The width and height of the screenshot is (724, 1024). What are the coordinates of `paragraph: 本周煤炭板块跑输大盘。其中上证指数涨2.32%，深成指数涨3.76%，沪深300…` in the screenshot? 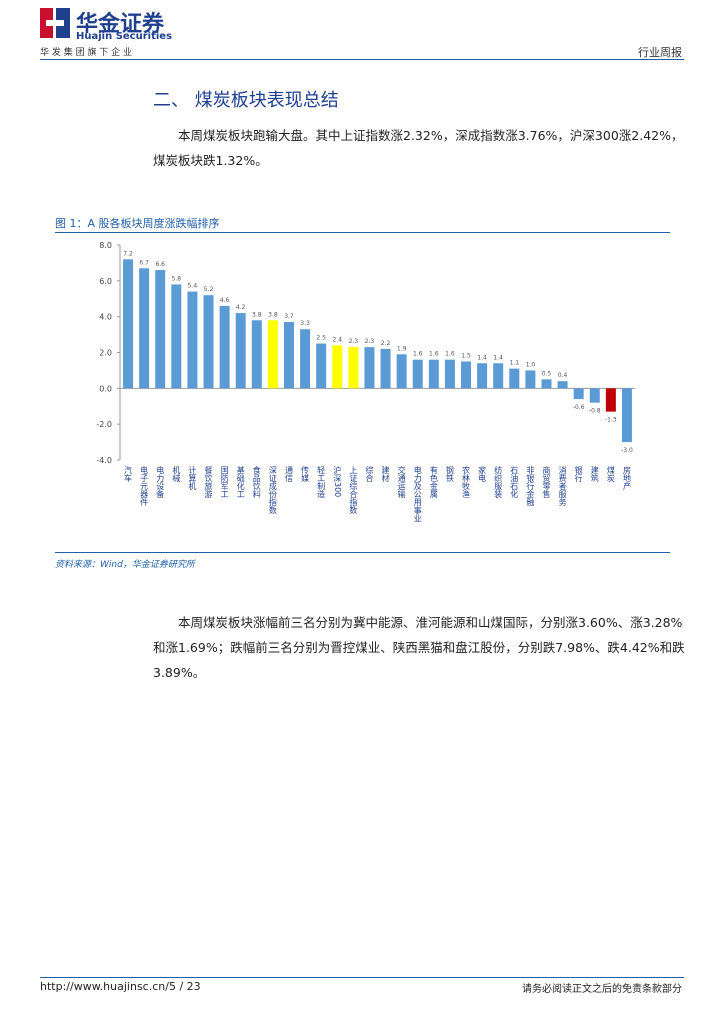 It's located at (418, 148).